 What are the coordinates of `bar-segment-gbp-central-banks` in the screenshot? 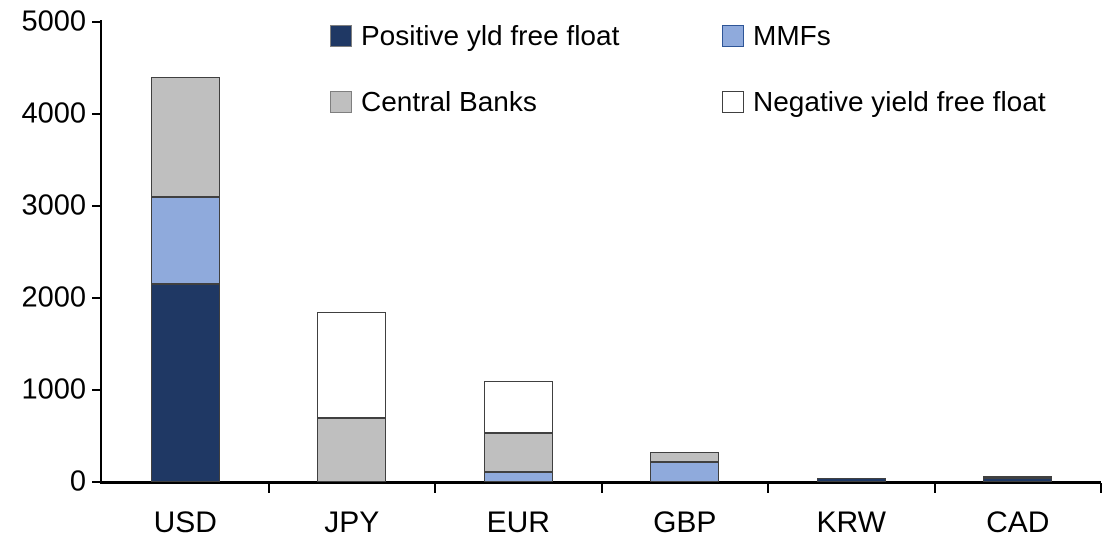 It's located at (685, 456).